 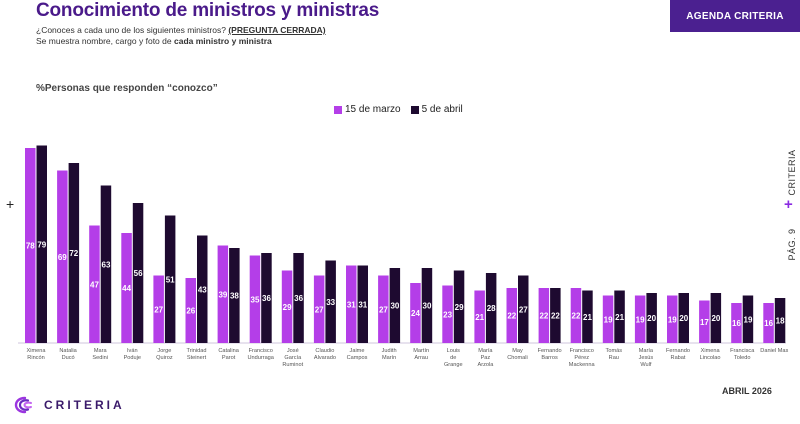 I want to click on category-label-3: Iván Poduje, so click(x=132, y=354).